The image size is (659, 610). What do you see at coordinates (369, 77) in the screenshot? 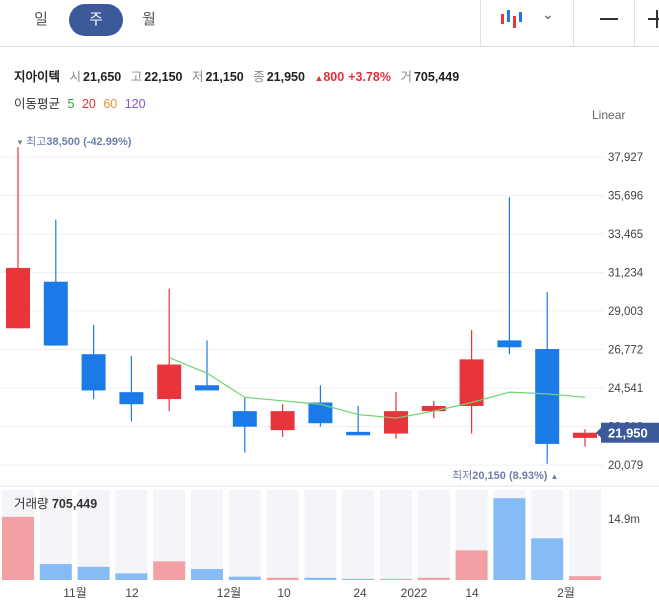
I see `change-pct: +3.78%` at bounding box center [369, 77].